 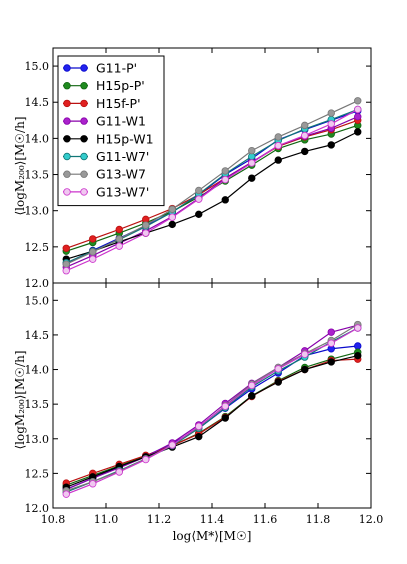 What do you see at coordinates (37, 211) in the screenshot?
I see `top-y-tick-label: 13.0` at bounding box center [37, 211].